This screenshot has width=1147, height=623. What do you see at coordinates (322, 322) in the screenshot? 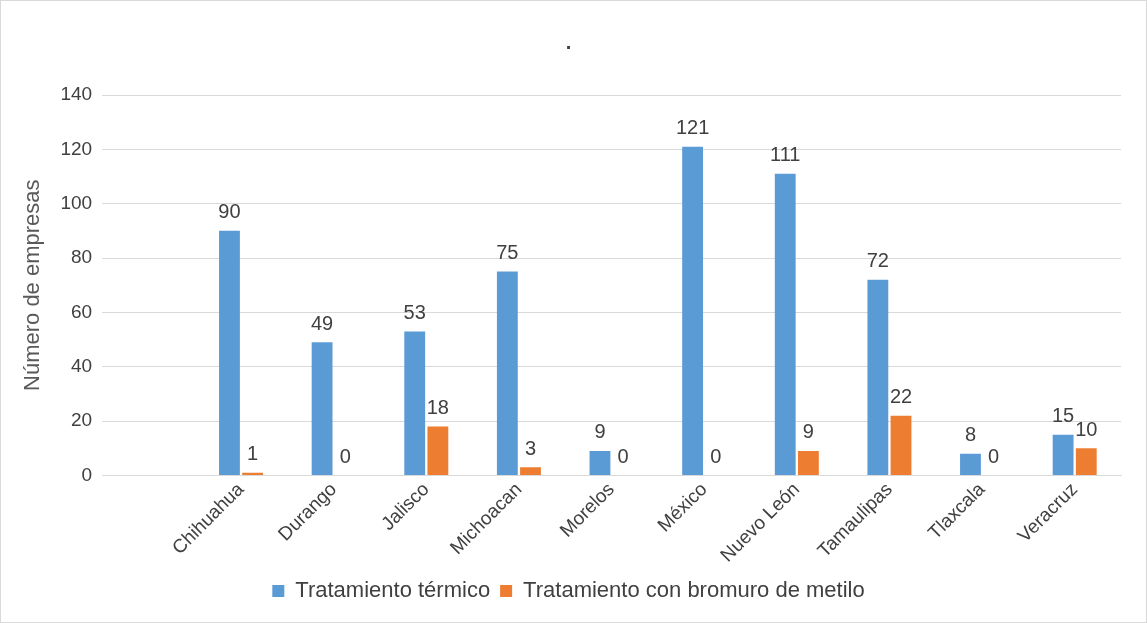
I see `data-label: 49` at bounding box center [322, 322].